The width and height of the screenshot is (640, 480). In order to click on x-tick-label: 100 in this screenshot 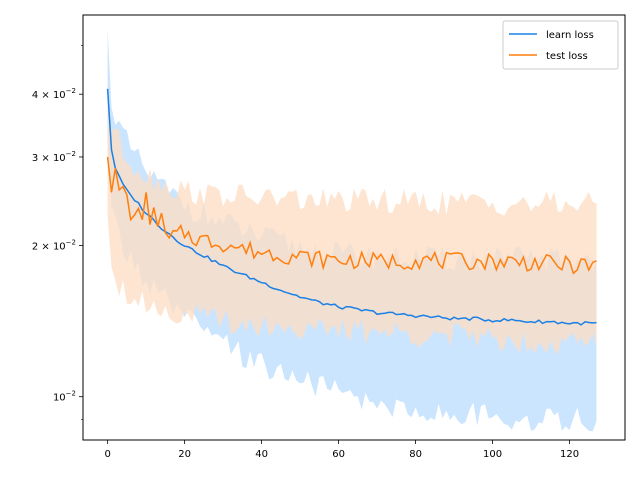, I will do `click(492, 454)`.